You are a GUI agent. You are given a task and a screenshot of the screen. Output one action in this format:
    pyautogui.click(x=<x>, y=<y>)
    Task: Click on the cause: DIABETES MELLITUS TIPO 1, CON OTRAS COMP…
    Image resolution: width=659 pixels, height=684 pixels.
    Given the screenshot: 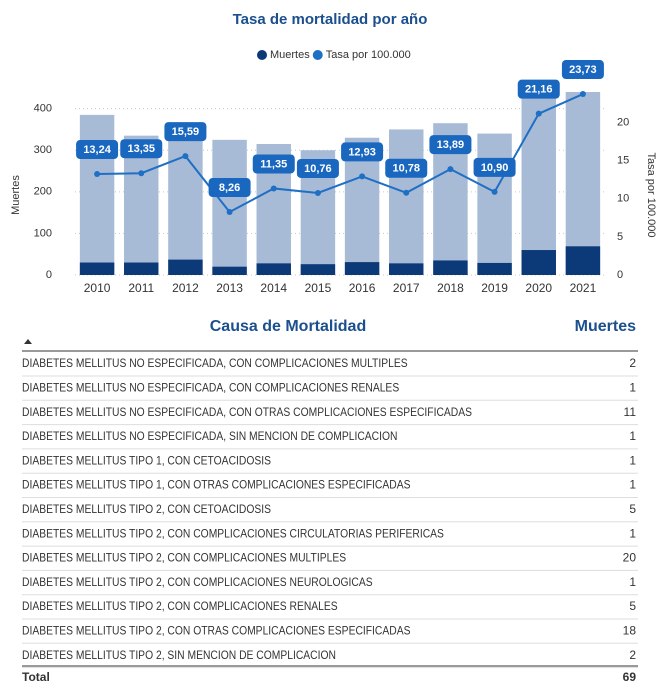 What is the action you would take?
    pyautogui.click(x=216, y=485)
    